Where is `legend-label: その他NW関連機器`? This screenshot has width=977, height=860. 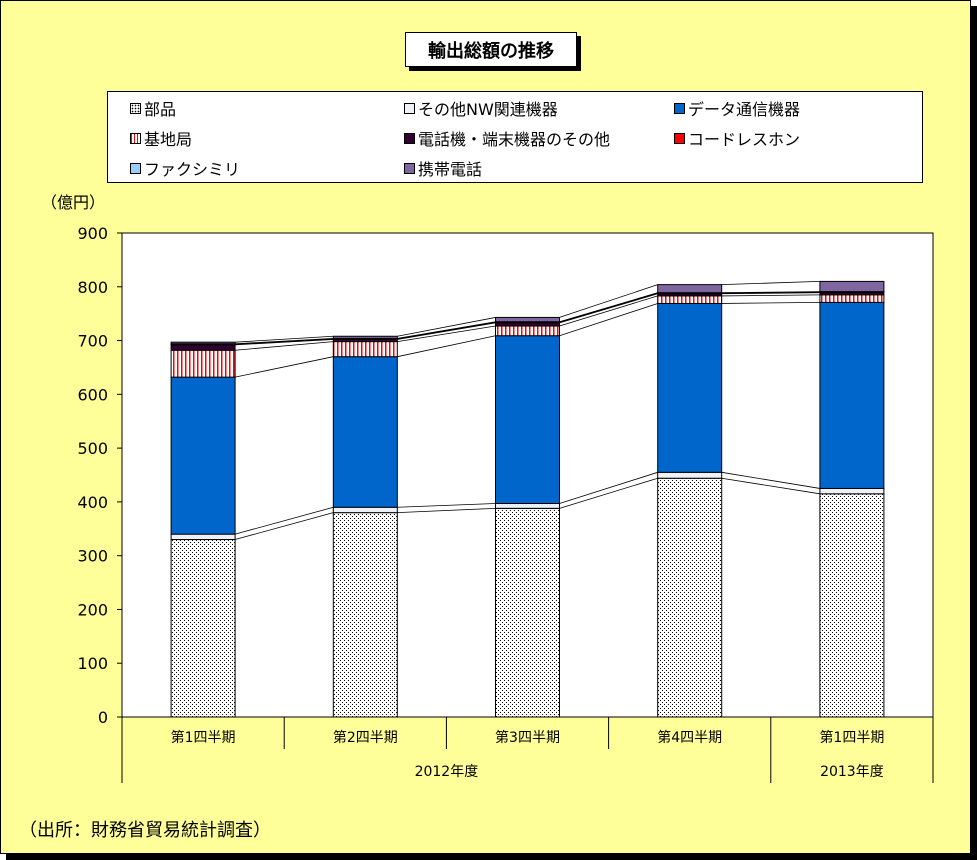 legend-label: その他NW関連機器 is located at coordinates (488, 109).